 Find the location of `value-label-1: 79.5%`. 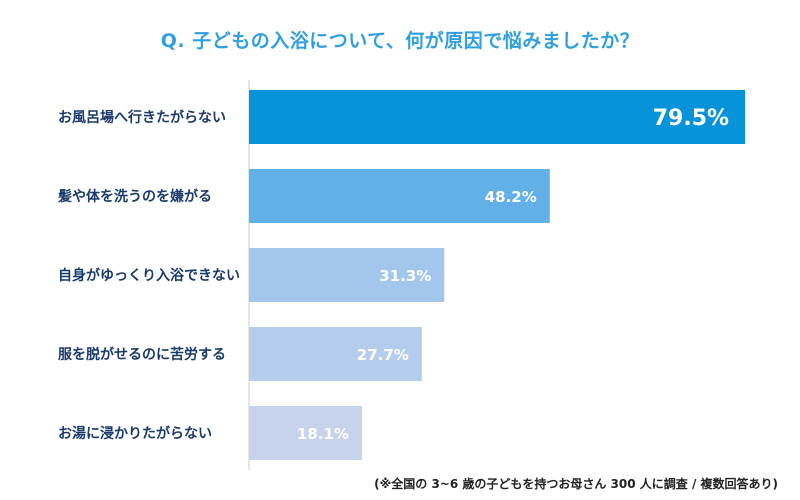

value-label-1: 79.5% is located at coordinates (691, 118).